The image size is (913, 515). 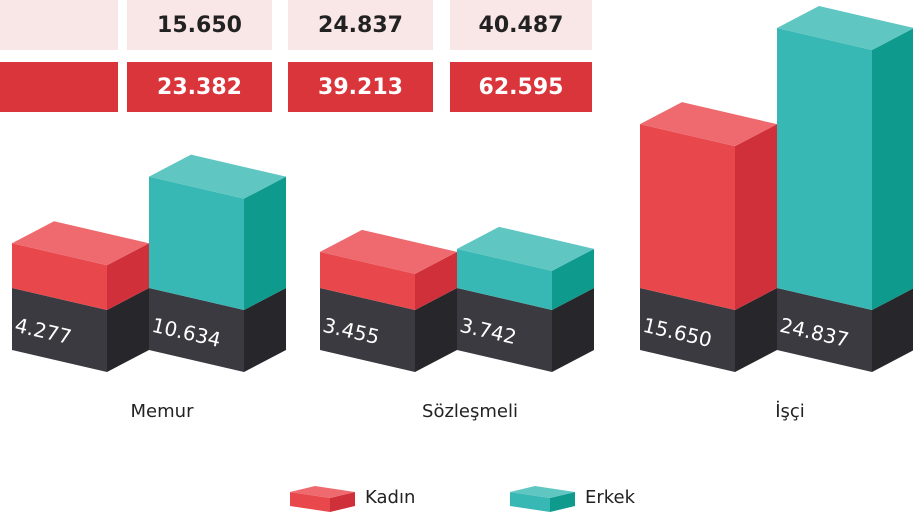 What do you see at coordinates (790, 411) in the screenshot?
I see `category-label: İşçi` at bounding box center [790, 411].